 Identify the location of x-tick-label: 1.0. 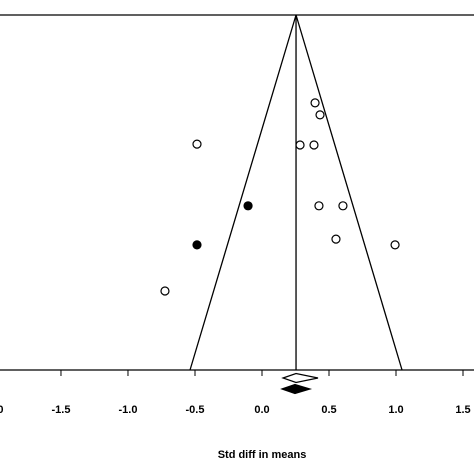
(395, 410).